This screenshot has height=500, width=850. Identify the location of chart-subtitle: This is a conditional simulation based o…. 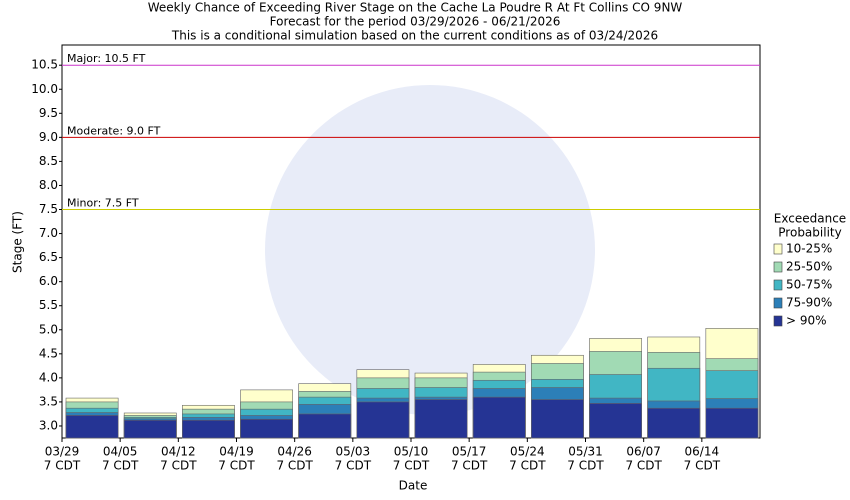
(414, 36).